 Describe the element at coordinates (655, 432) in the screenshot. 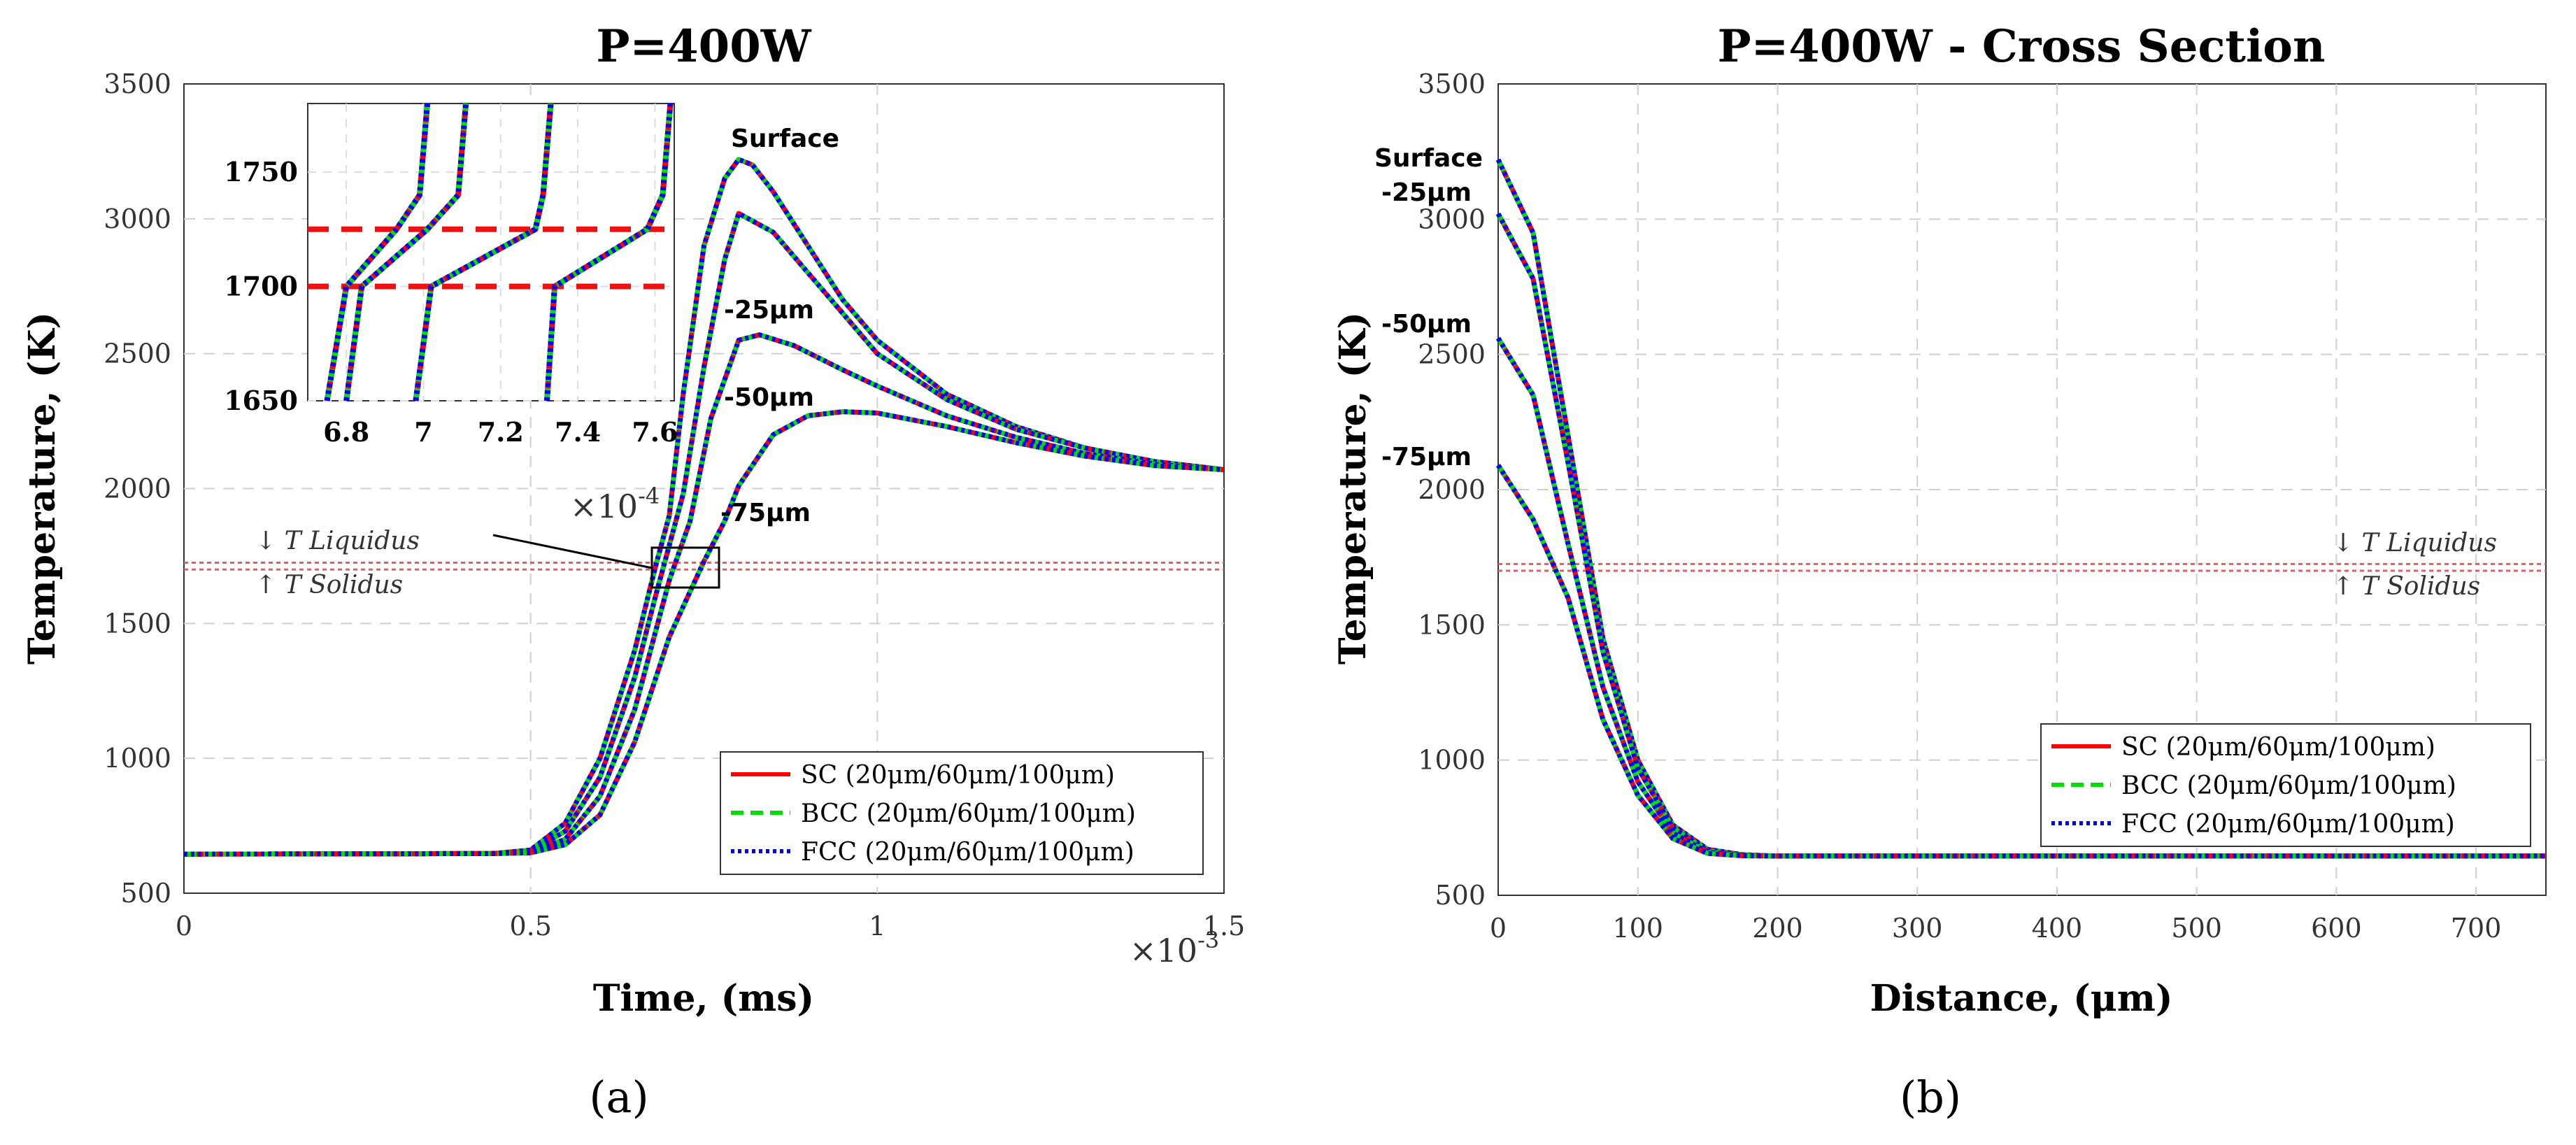

I see `inset-x-tick-label: 7.6` at that location.